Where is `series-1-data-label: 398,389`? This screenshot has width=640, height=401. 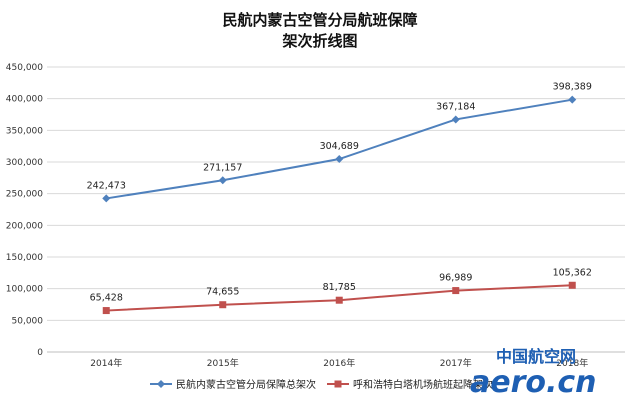
series-1-data-label: 398,389 is located at coordinates (572, 87).